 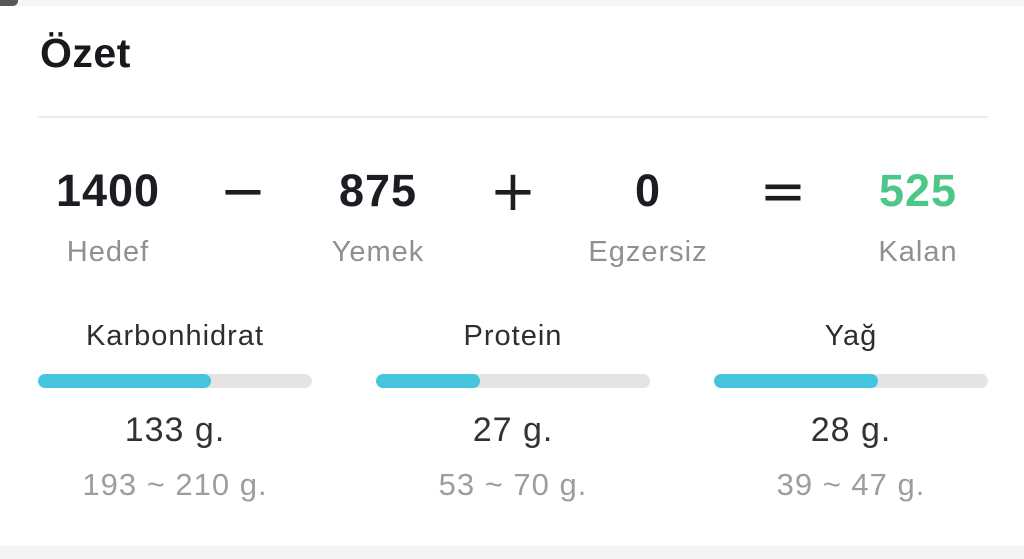 I want to click on protein-range: 53 ~ 70 g., so click(x=513, y=484).